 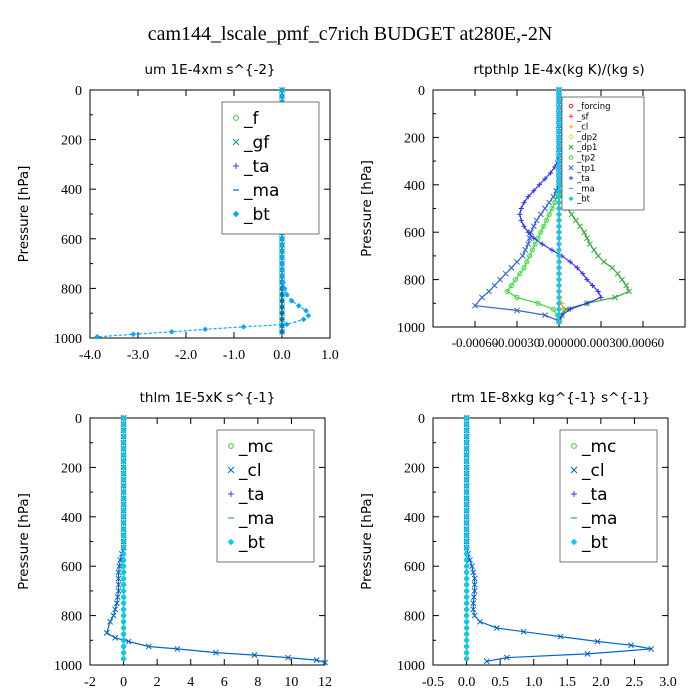 I want to click on legend: _f _gf _ta _ma _bt, so click(x=270, y=168).